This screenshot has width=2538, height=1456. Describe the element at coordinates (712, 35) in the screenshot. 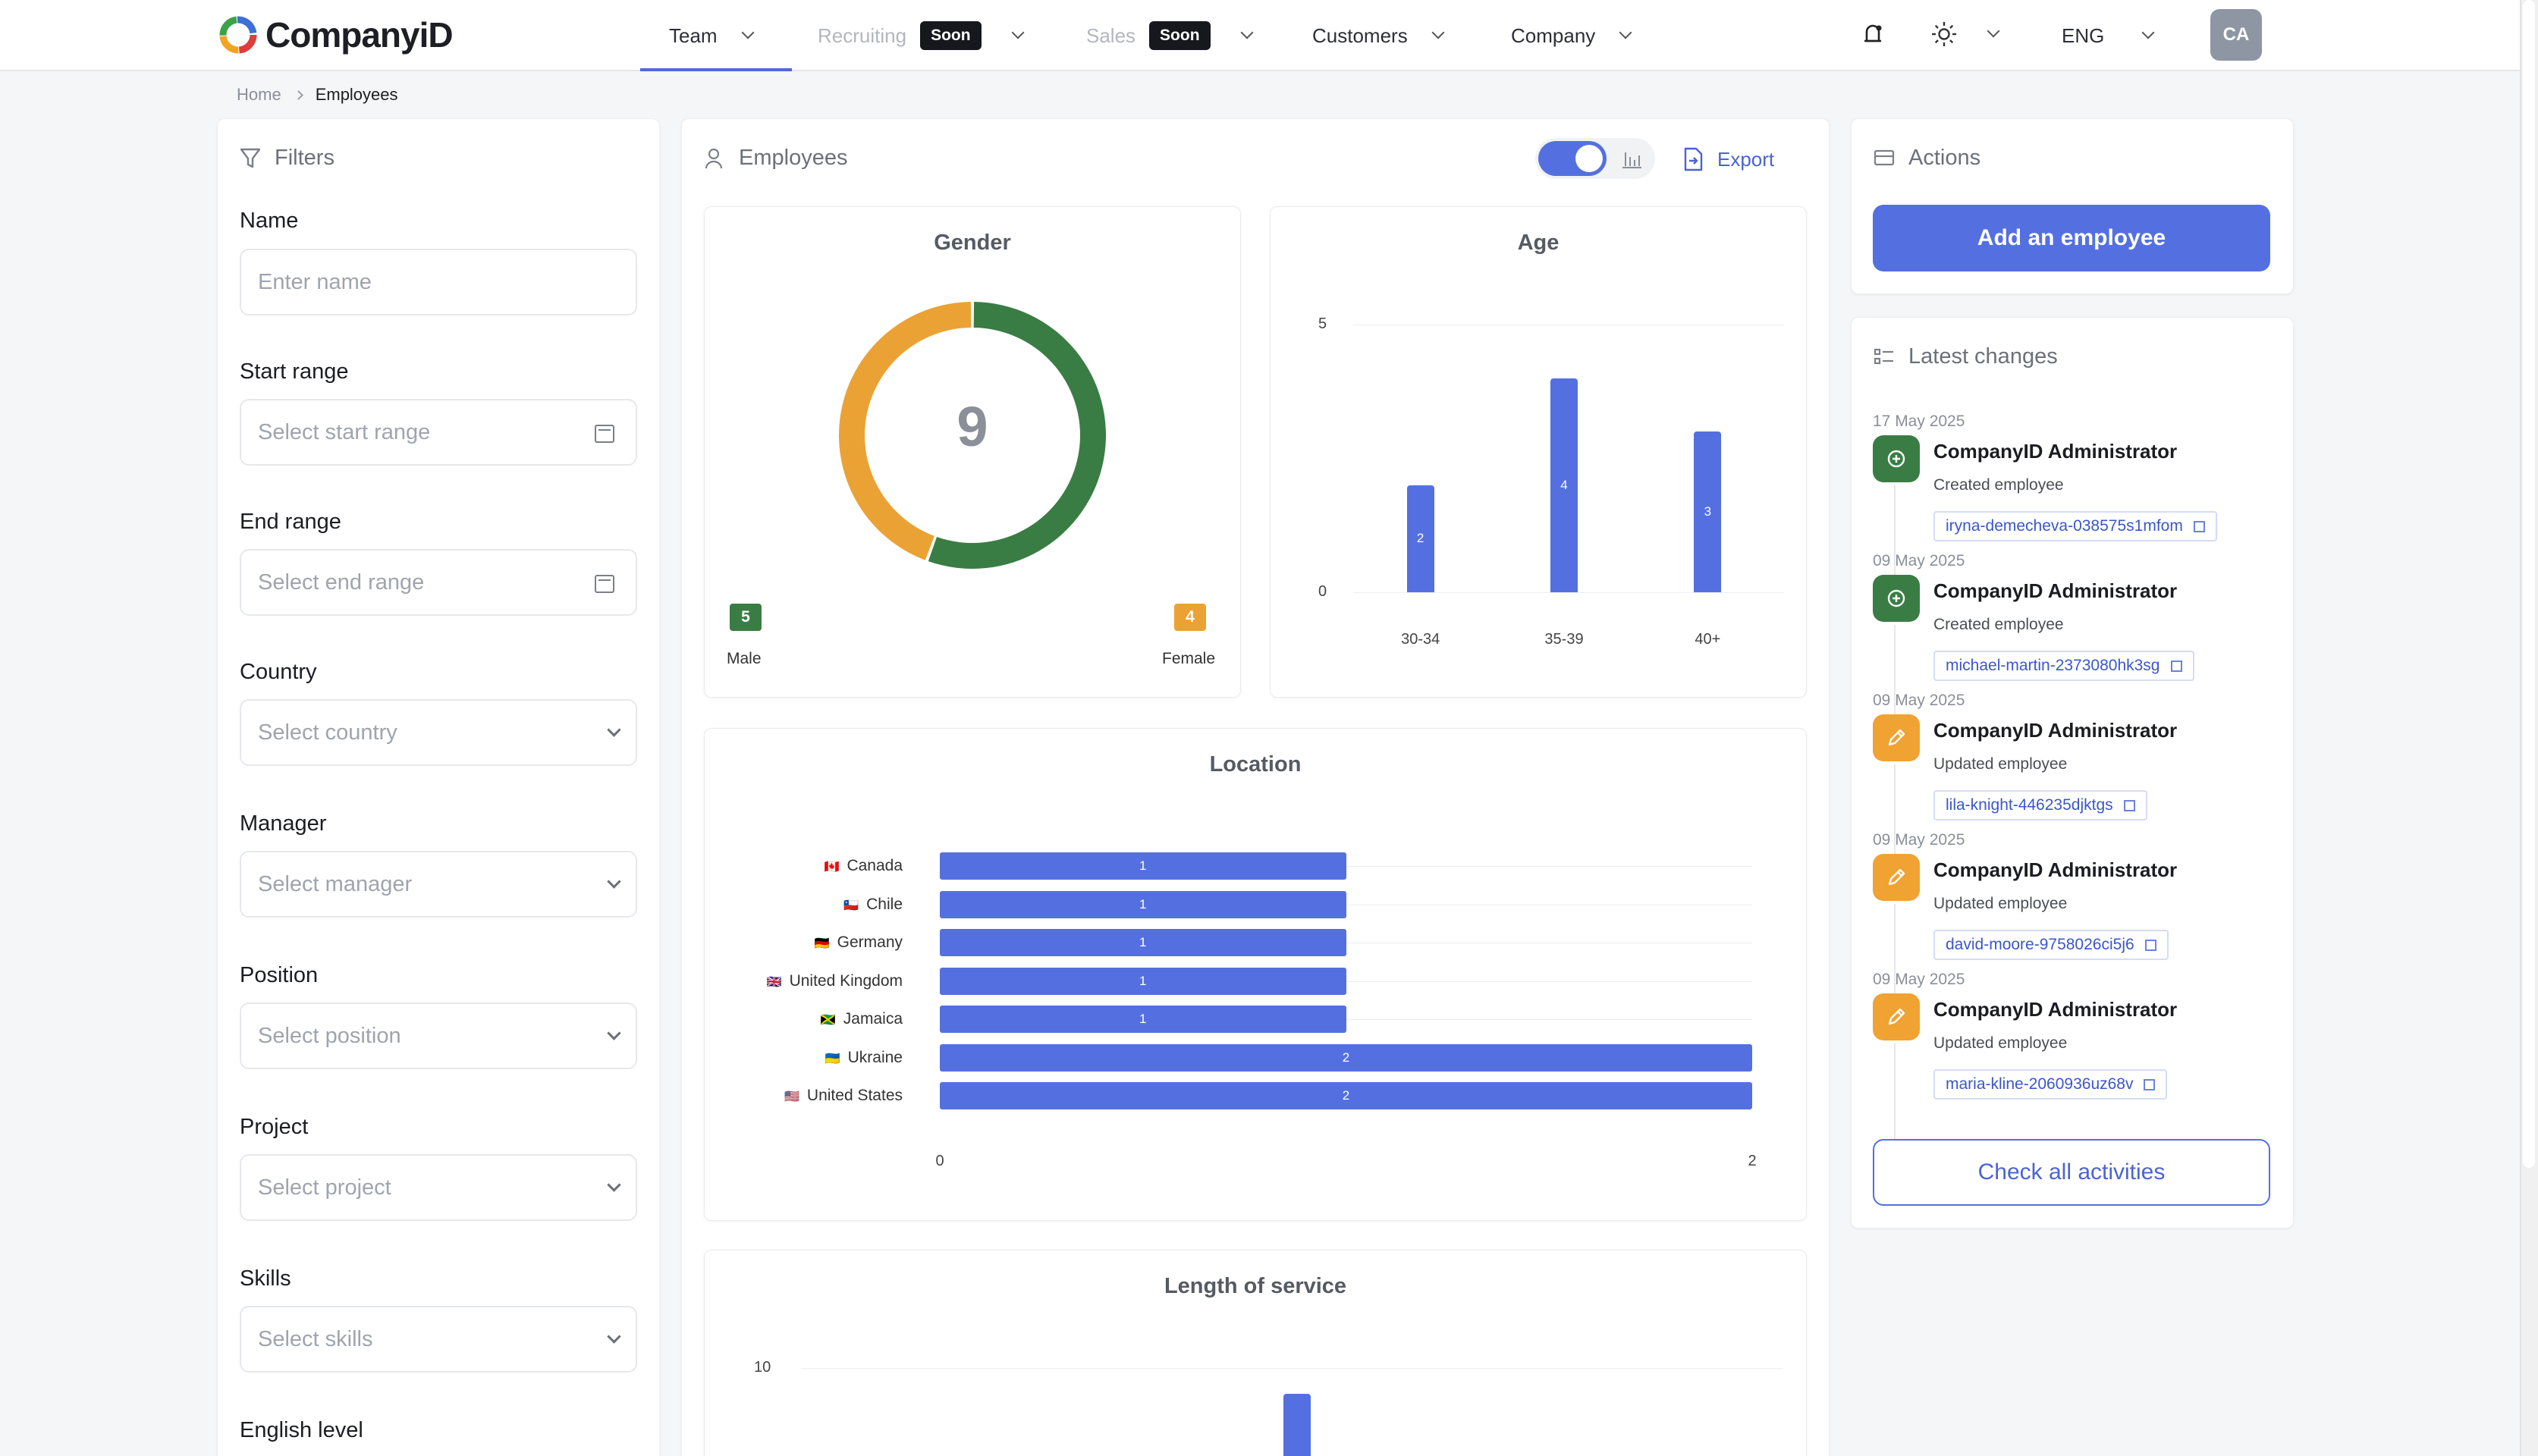

I see `nav-team: Team` at that location.